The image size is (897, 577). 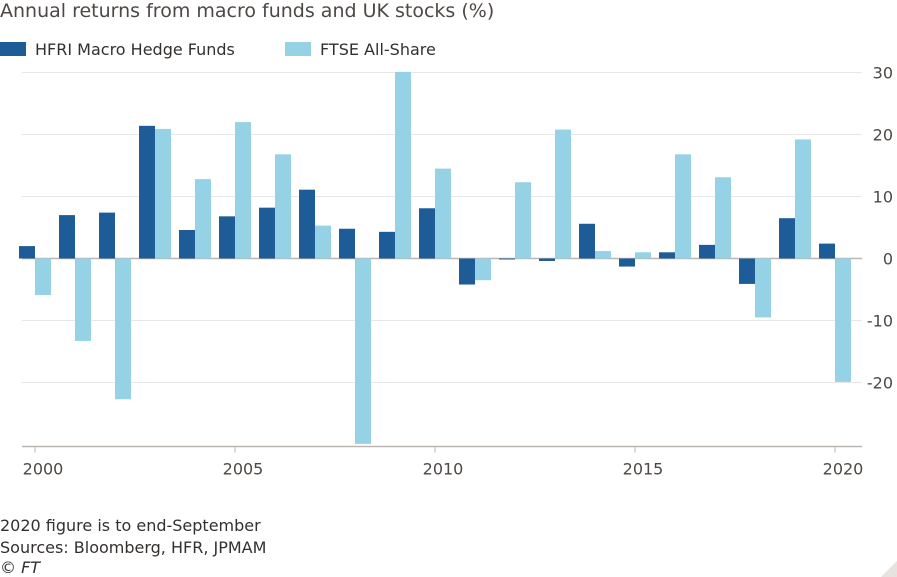 I want to click on y-tick-label: 20, so click(x=883, y=135).